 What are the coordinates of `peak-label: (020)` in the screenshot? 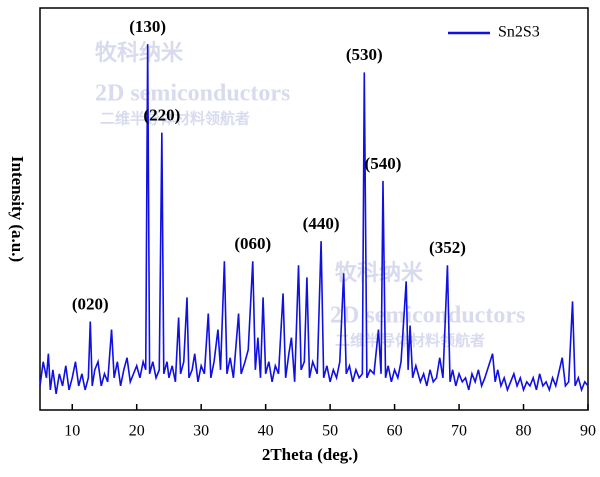 It's located at (90, 303).